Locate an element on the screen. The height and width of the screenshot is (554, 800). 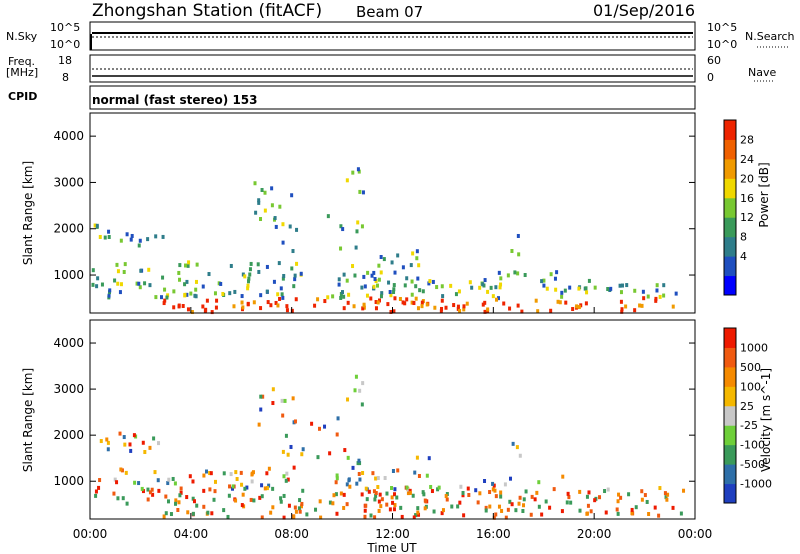
colorbar-tick-label: 16 is located at coordinates (747, 198).